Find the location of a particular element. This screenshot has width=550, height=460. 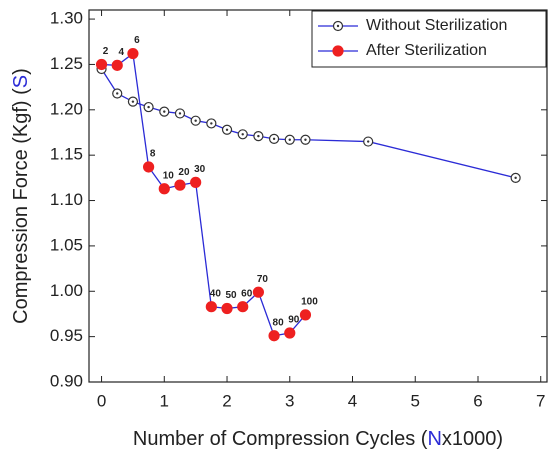

y-tick-label: 1.00 is located at coordinates (66, 290).